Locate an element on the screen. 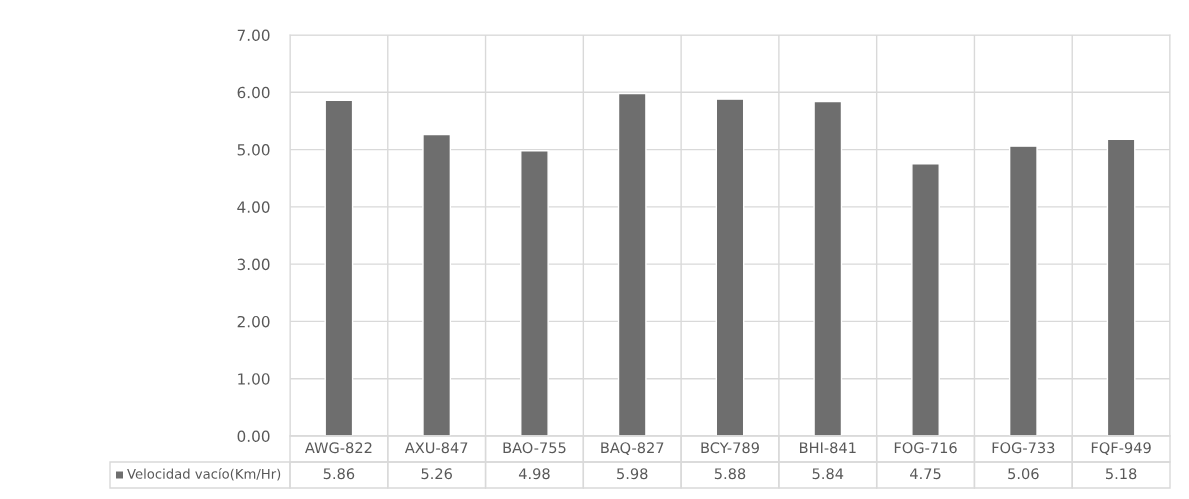 The width and height of the screenshot is (1189, 499). data-label: 5.86 is located at coordinates (339, 474).